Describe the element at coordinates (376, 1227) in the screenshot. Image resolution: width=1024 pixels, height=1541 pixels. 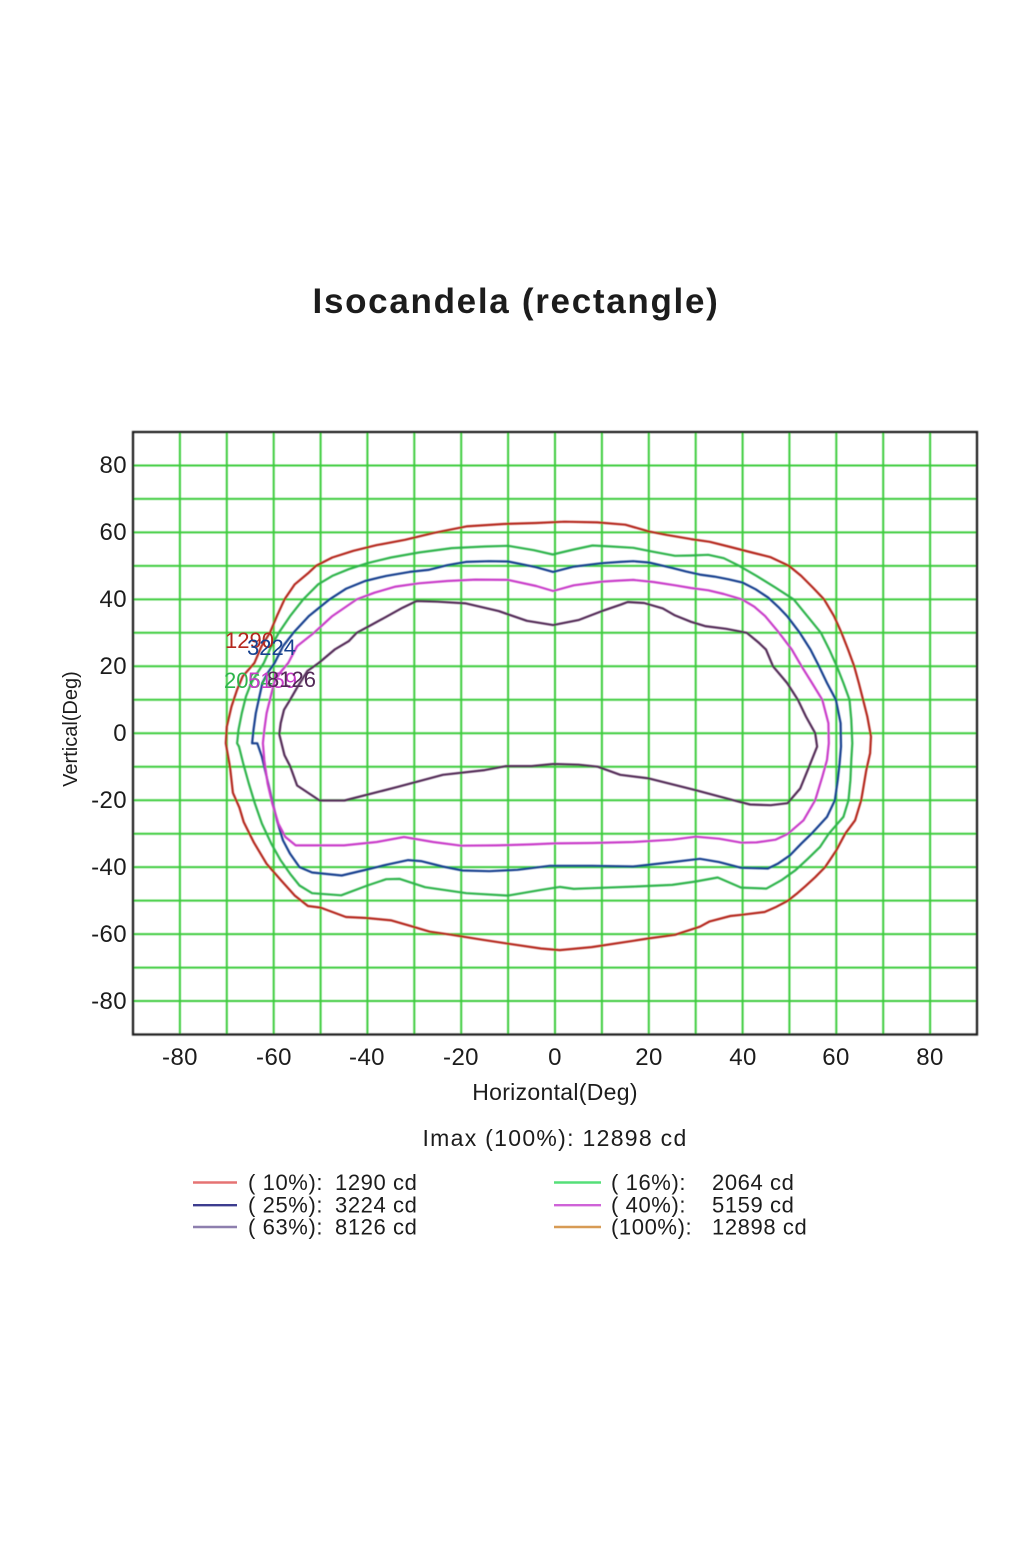
I see `svg-text: 8126 cd` at that location.